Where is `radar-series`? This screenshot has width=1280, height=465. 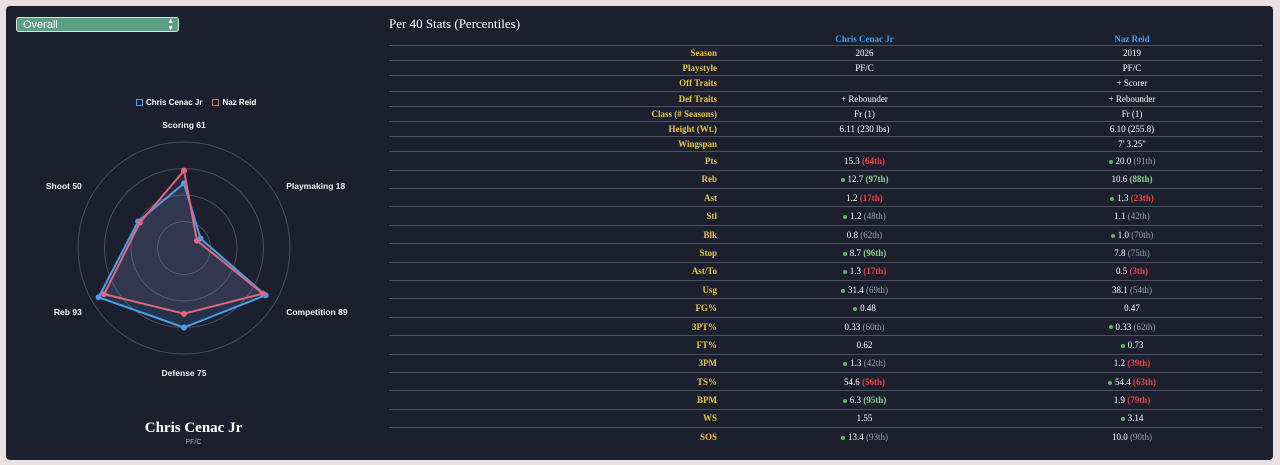 radar-series is located at coordinates (182, 249).